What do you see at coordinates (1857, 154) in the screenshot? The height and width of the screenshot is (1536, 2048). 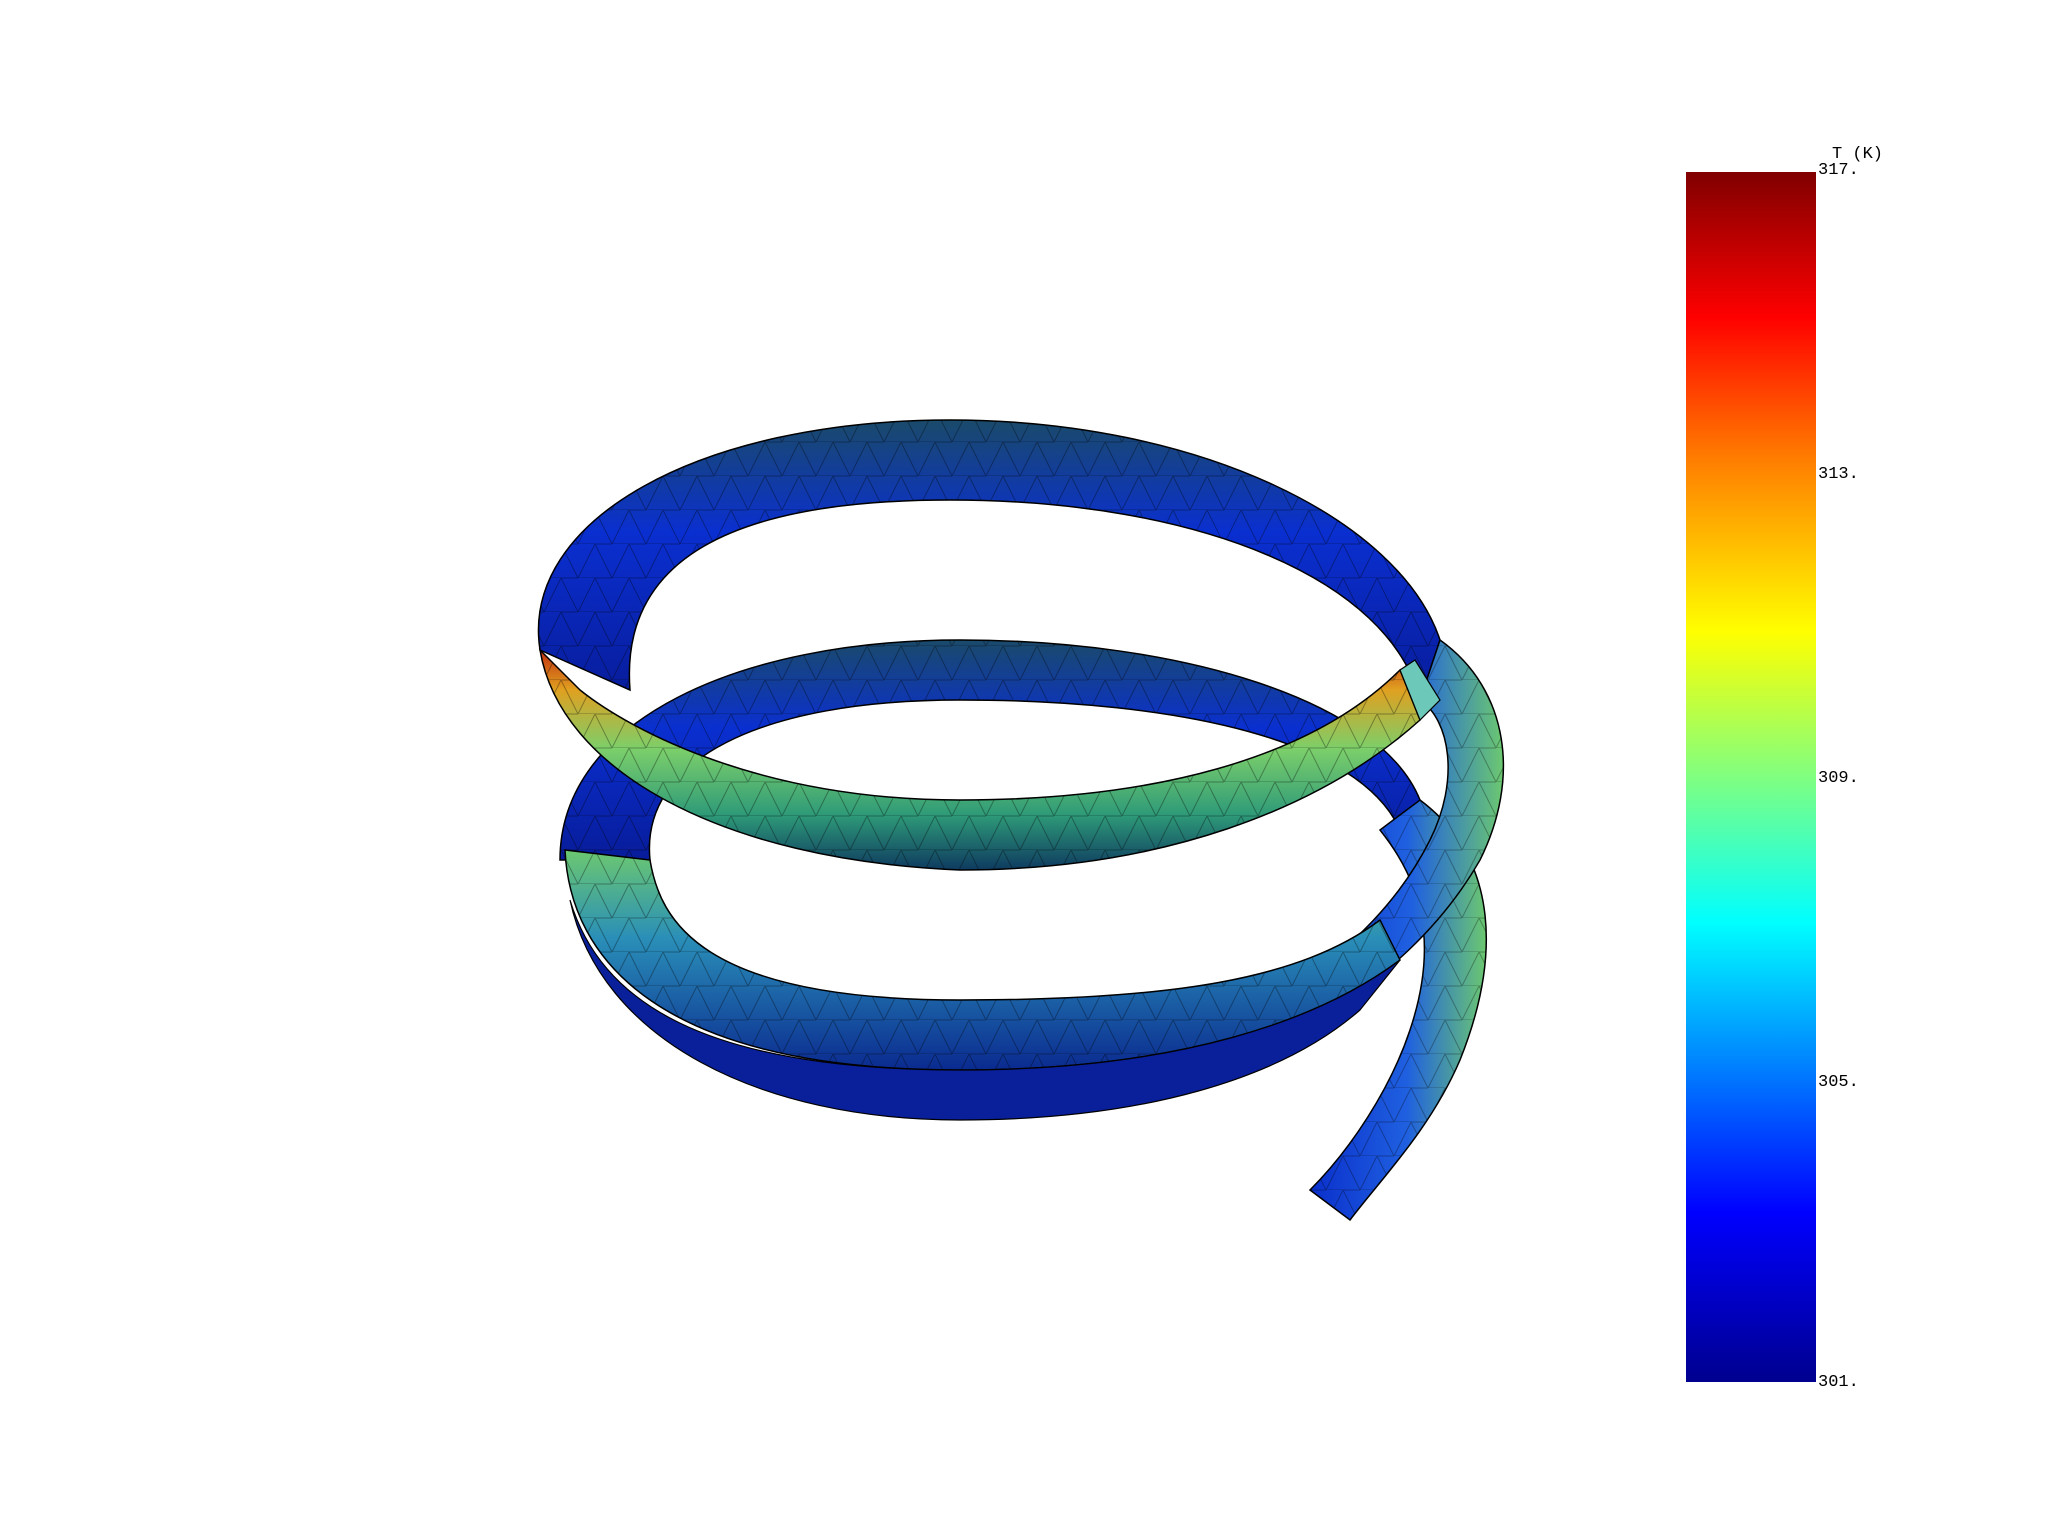 I see `colorbar-title: T (K)` at bounding box center [1857, 154].